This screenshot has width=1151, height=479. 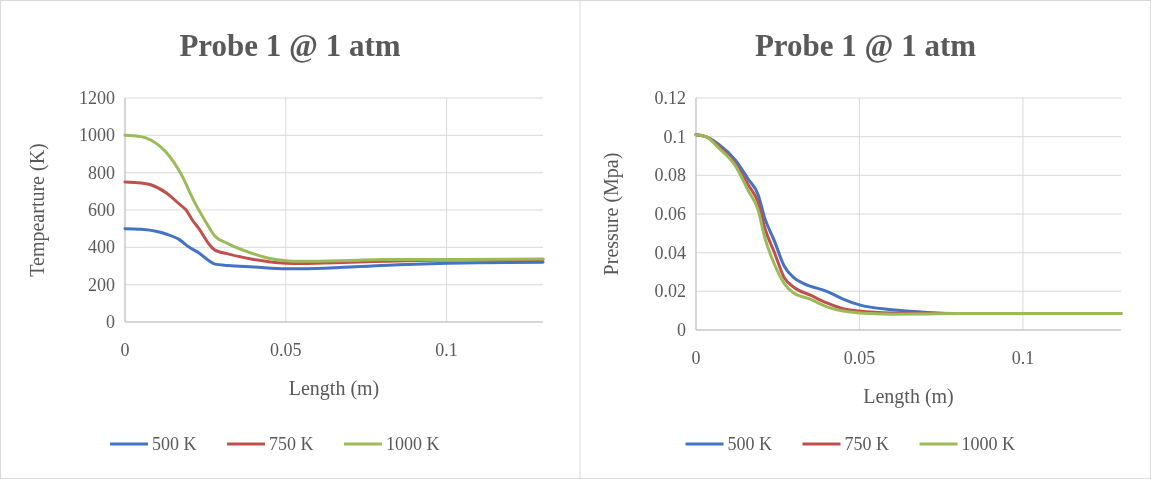 I want to click on y-tick-label: 200, so click(x=101, y=284).